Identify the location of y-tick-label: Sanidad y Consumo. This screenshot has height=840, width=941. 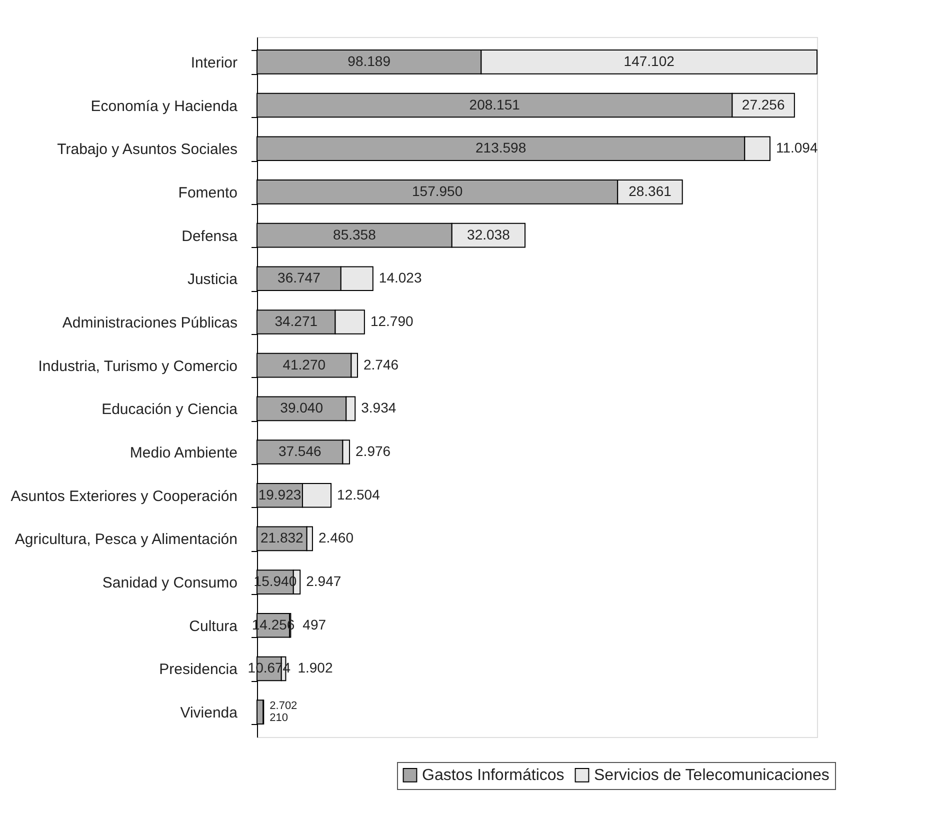
(170, 583).